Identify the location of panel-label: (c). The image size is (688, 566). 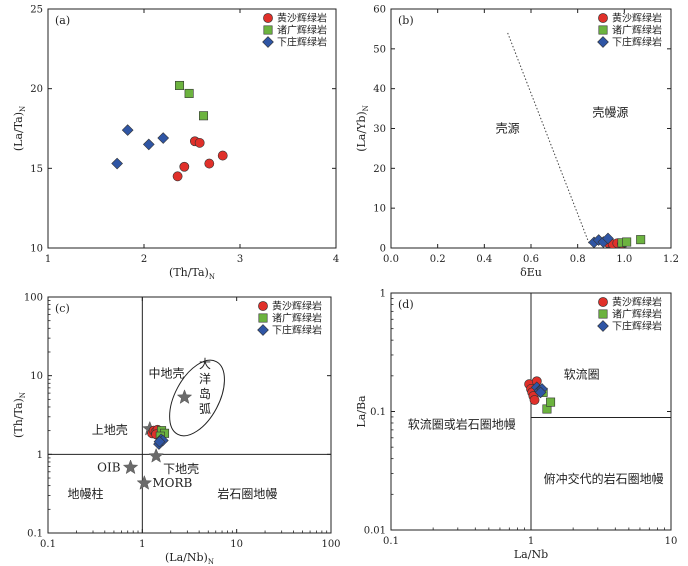
(62, 308).